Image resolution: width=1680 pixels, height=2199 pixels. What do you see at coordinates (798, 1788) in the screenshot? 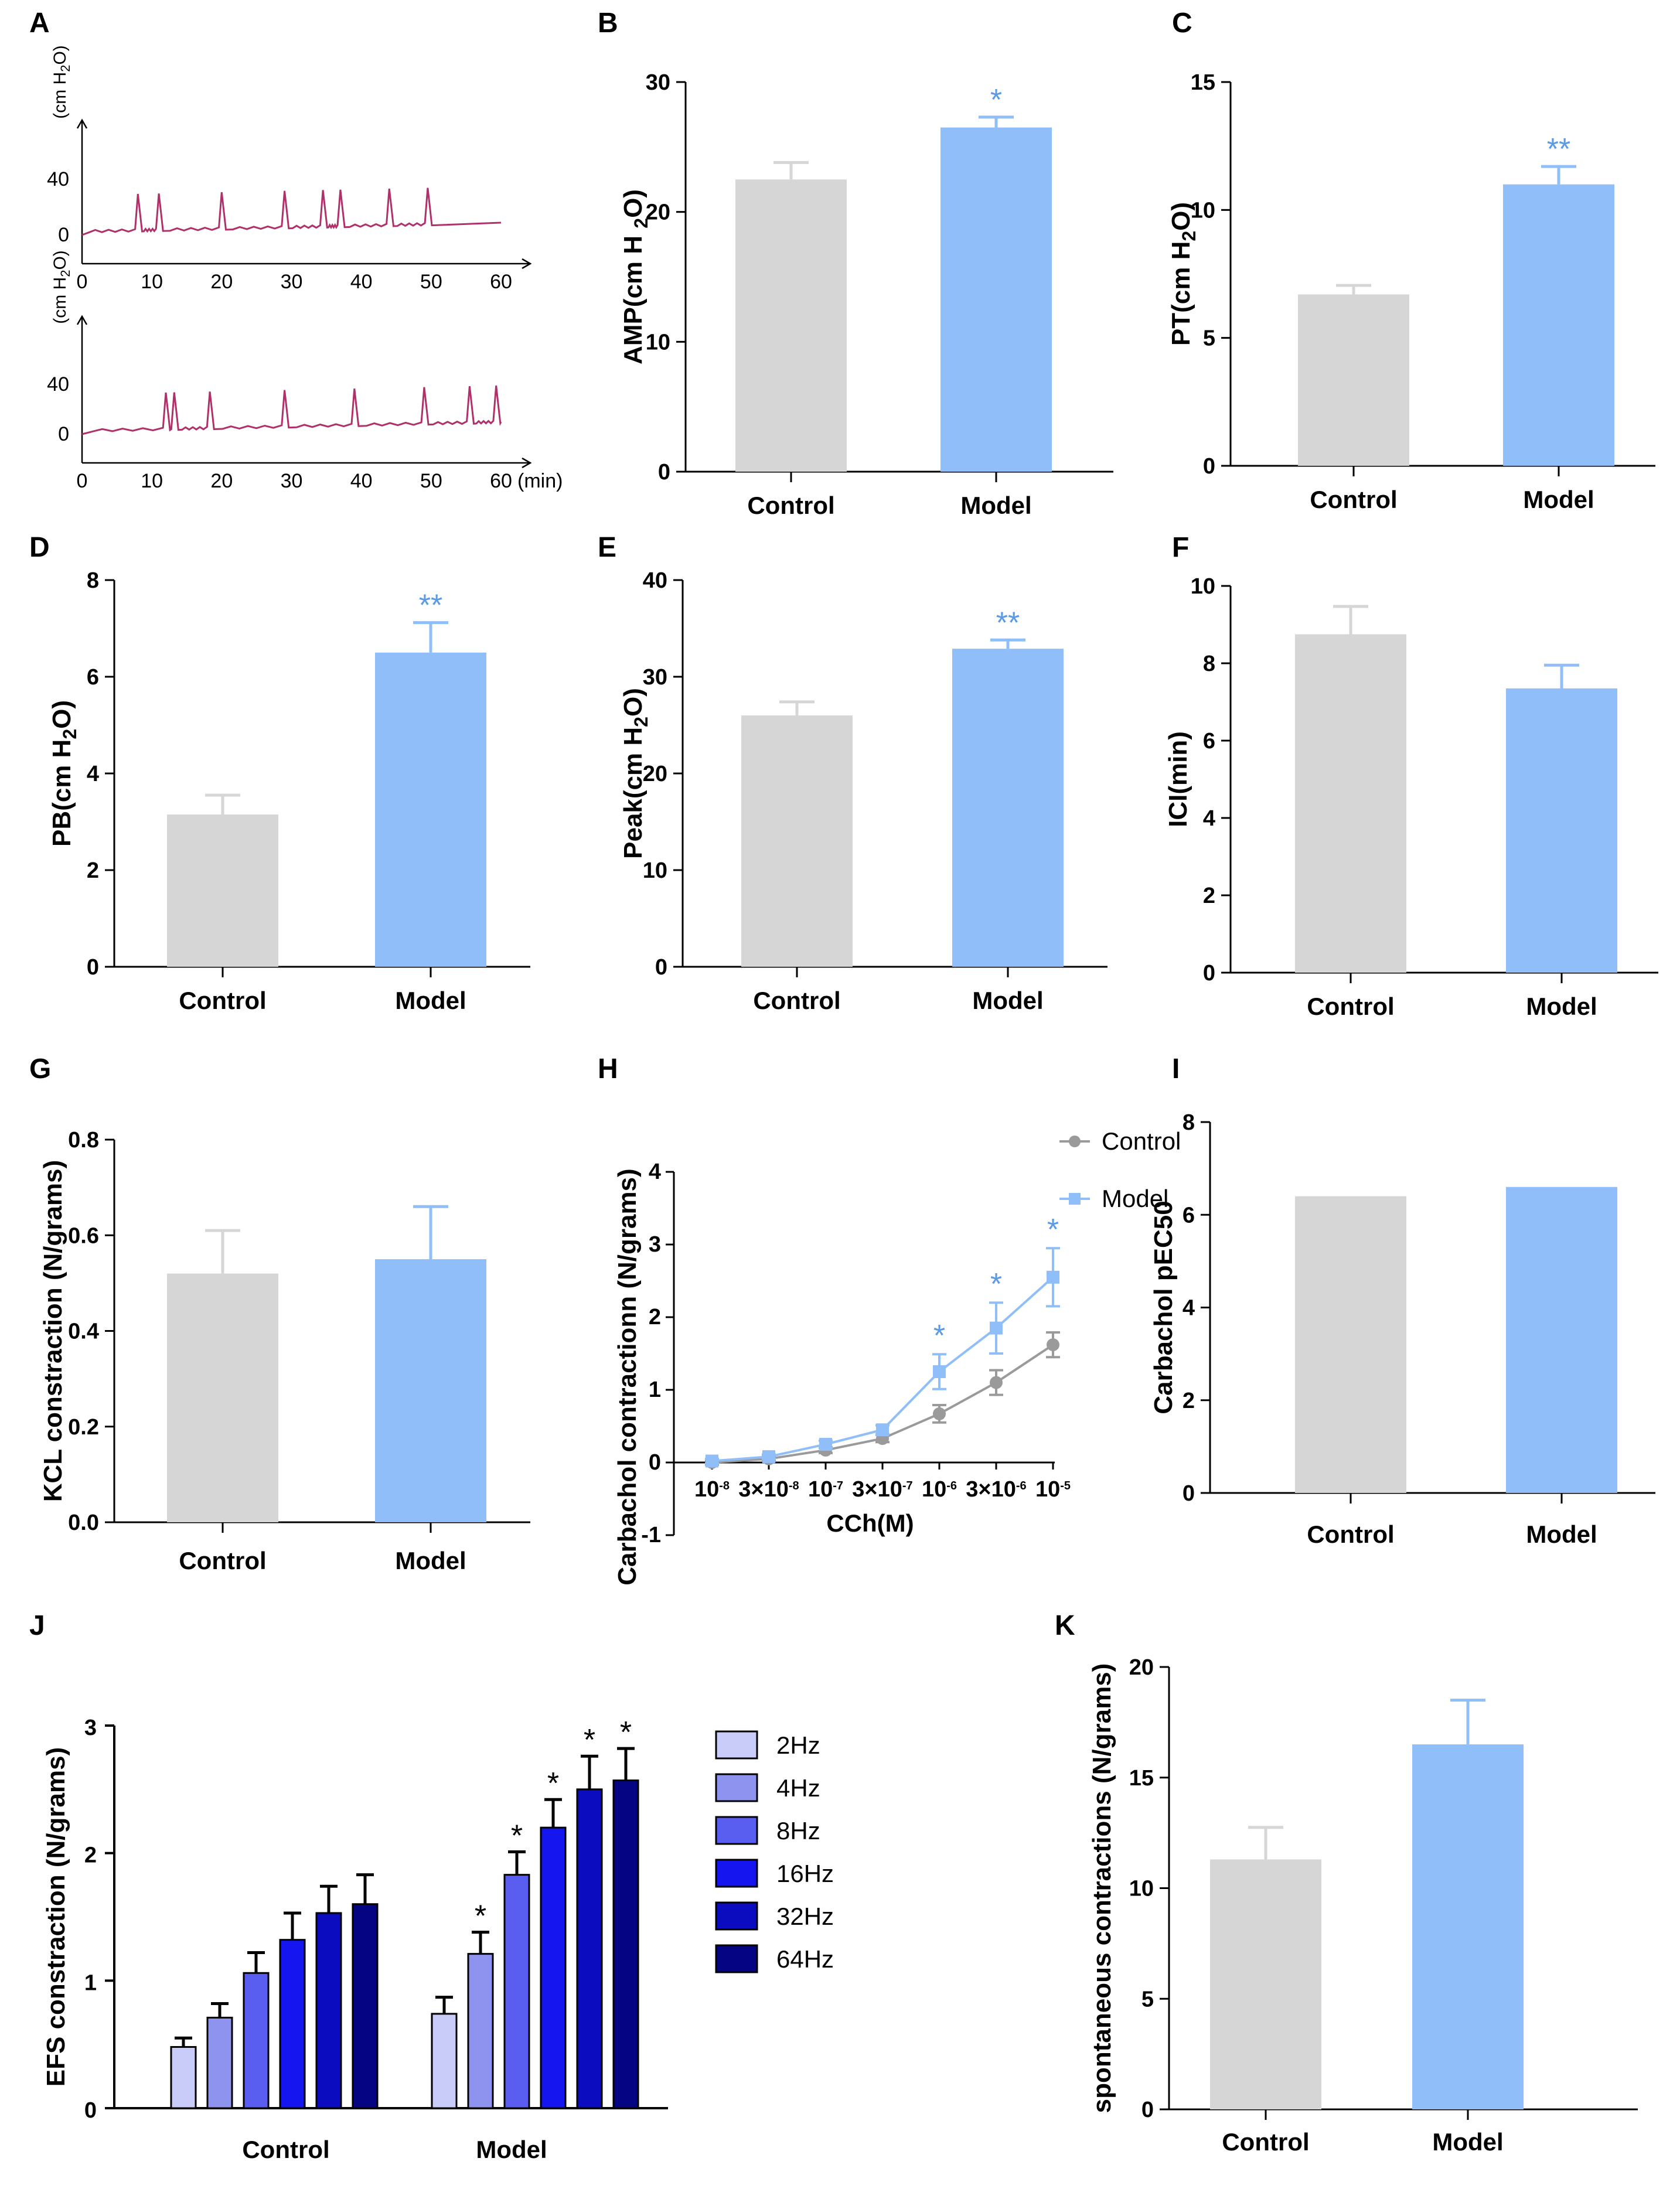
I see `legend-label: 4Hz` at bounding box center [798, 1788].